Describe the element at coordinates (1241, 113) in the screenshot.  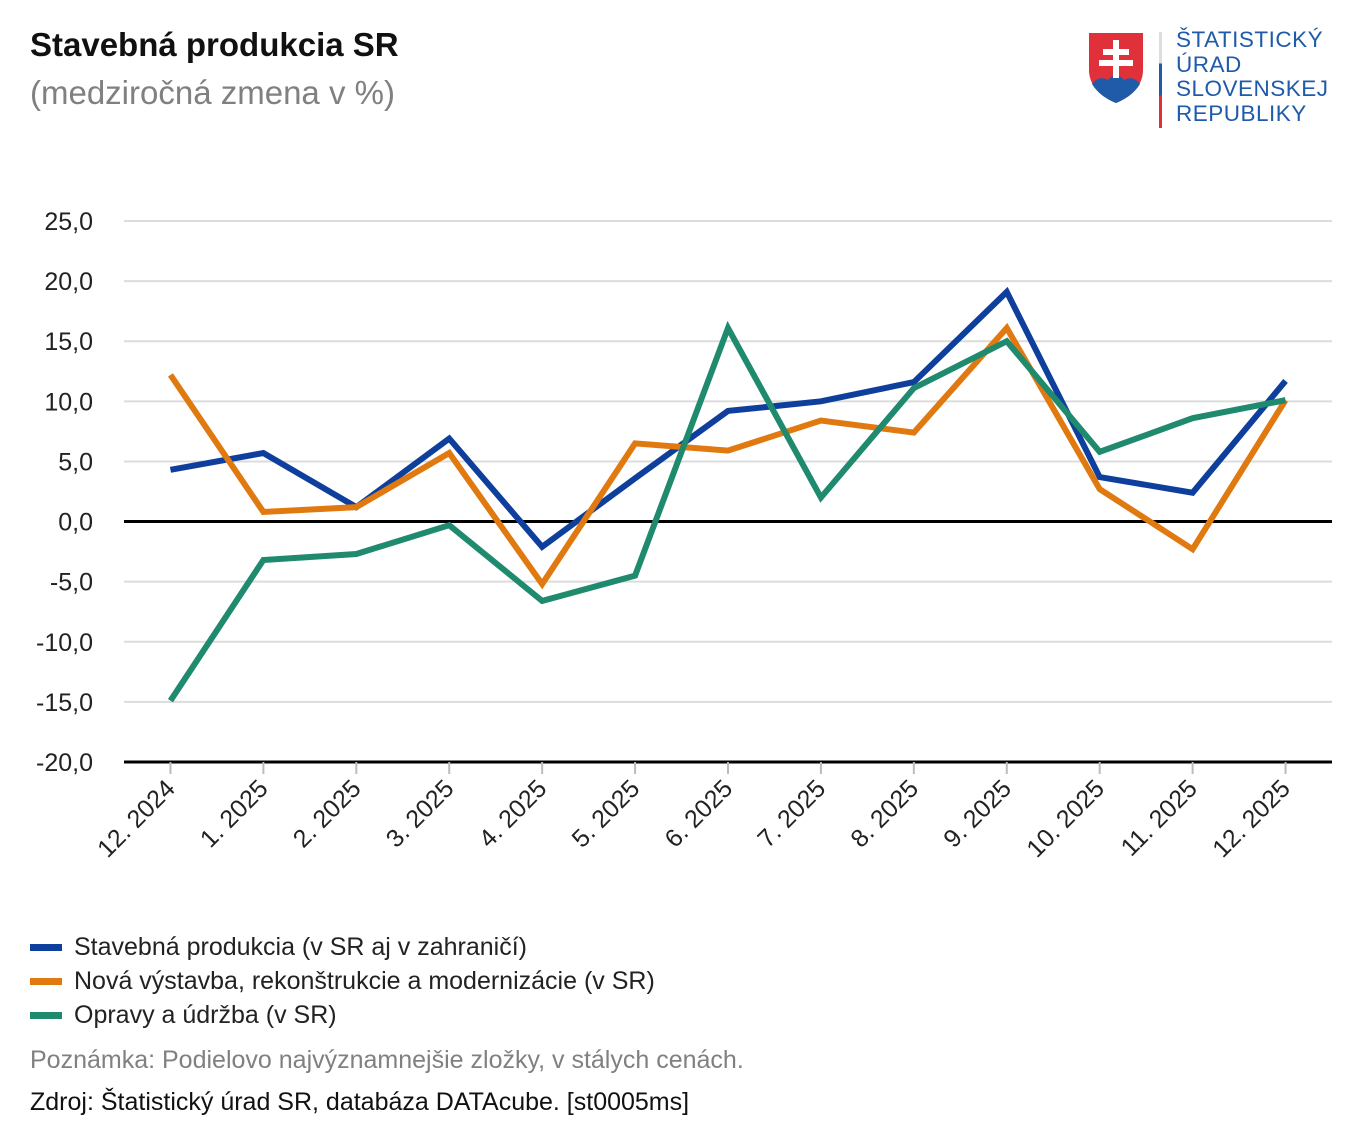
I see `logo-line: REPUBLIKY` at that location.